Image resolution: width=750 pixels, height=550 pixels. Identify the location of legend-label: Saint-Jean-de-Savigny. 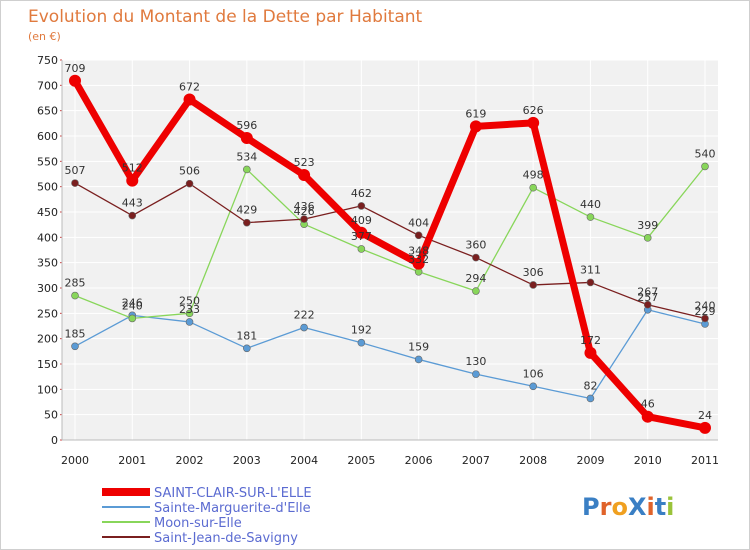
(226, 538).